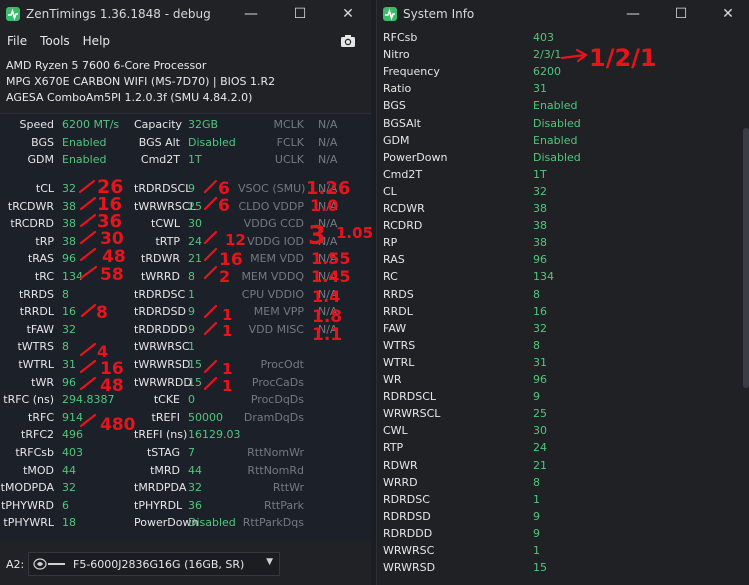 The height and width of the screenshot is (585, 749). Describe the element at coordinates (536, 345) in the screenshot. I see `sysinfo-value-wtrs: 8` at that location.